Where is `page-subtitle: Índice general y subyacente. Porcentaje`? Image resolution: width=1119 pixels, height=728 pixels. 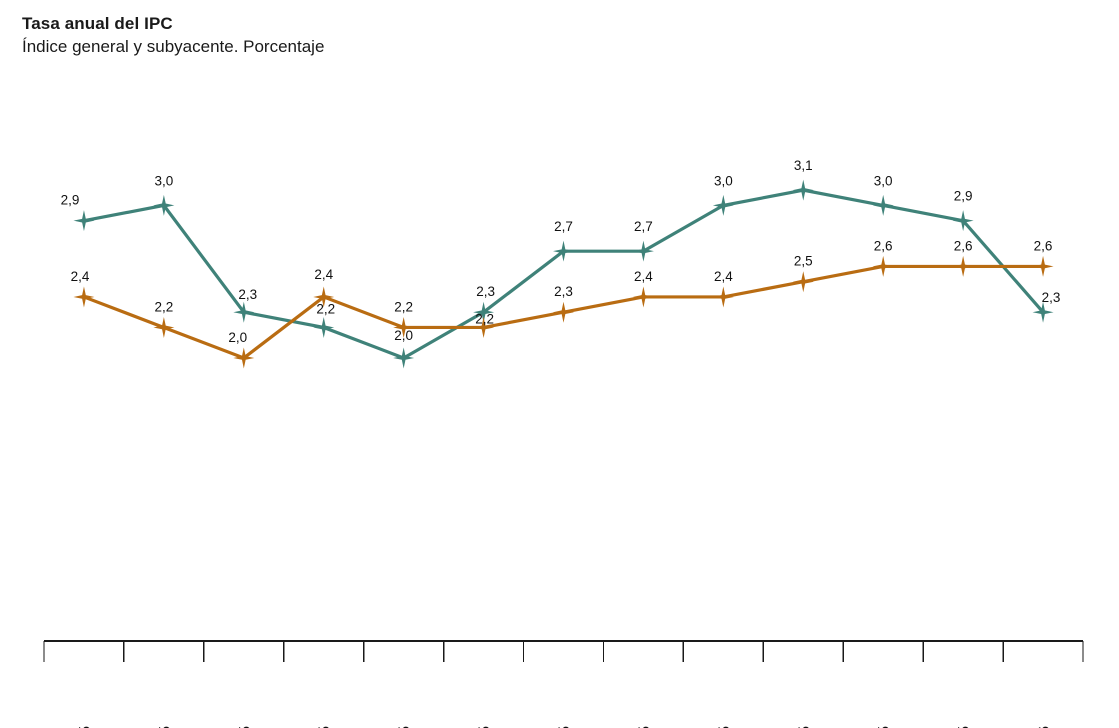
page-subtitle: Índice general y subyacente. Porcentaje is located at coordinates (173, 46).